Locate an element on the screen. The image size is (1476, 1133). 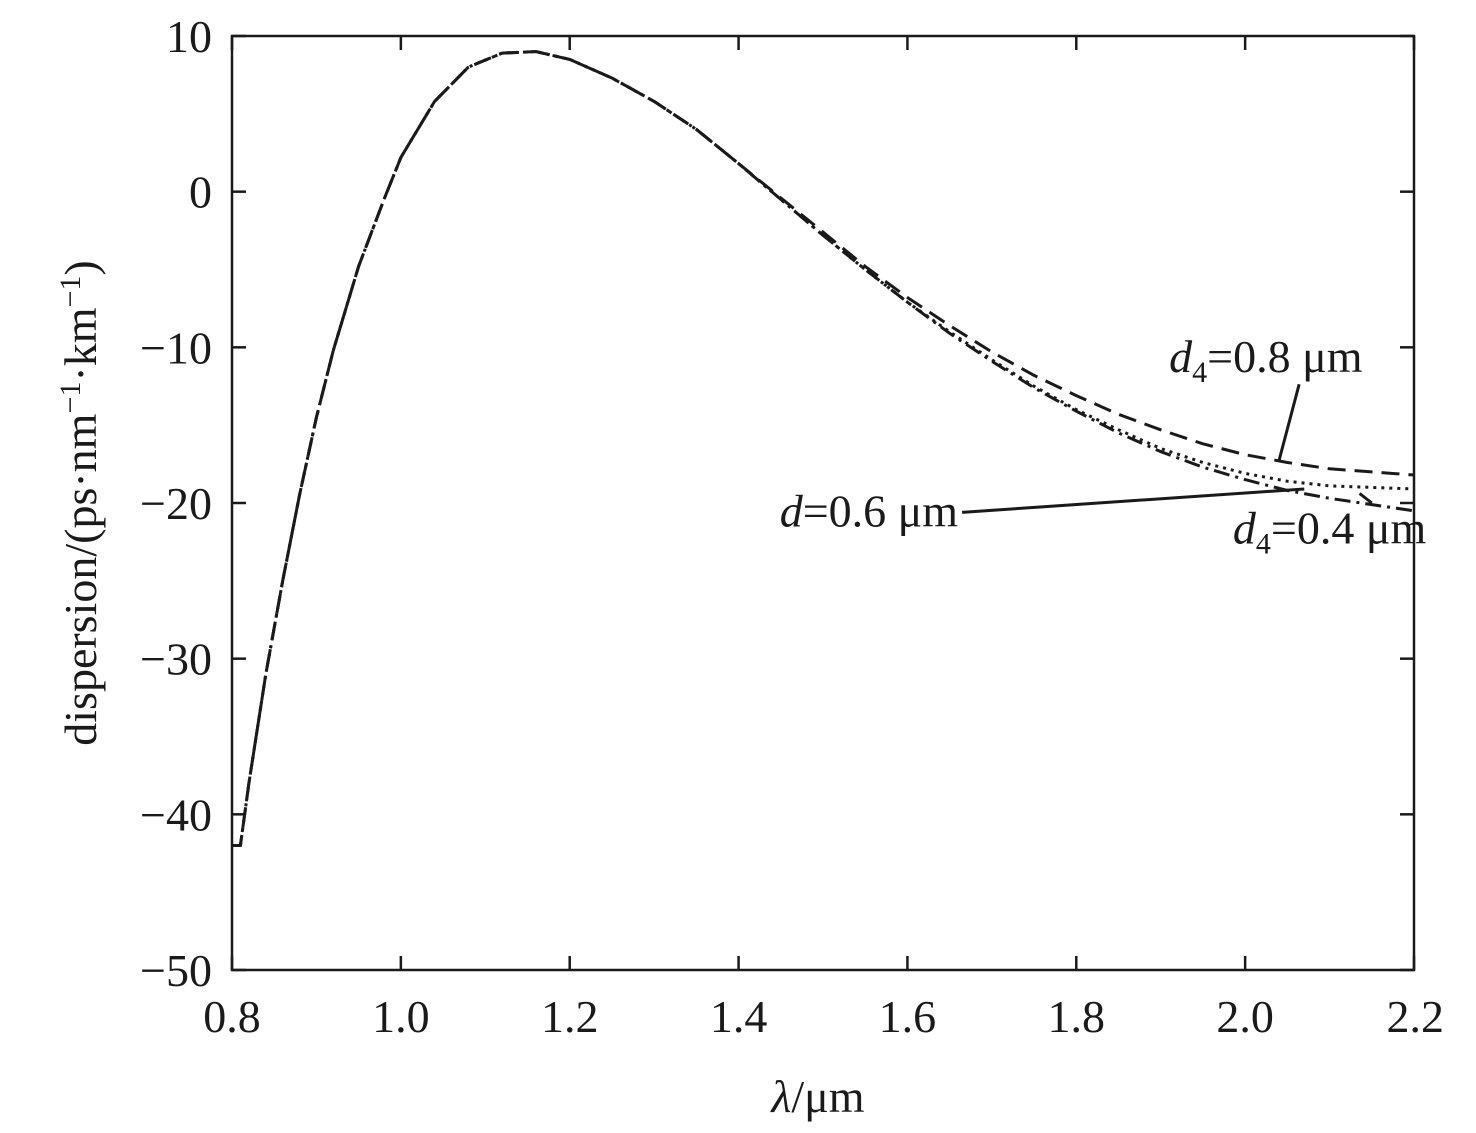
annotation-label-2: d=0.6 μm is located at coordinates (869, 510).